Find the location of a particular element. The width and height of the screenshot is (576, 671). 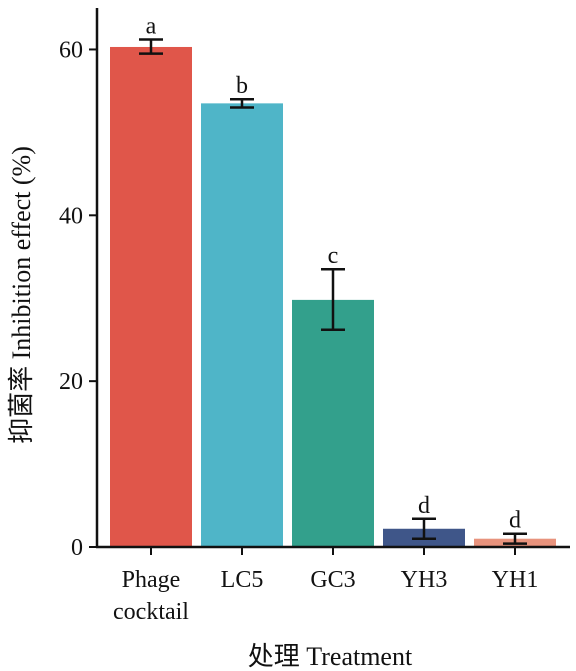

significance-label-4: d is located at coordinates (515, 521).